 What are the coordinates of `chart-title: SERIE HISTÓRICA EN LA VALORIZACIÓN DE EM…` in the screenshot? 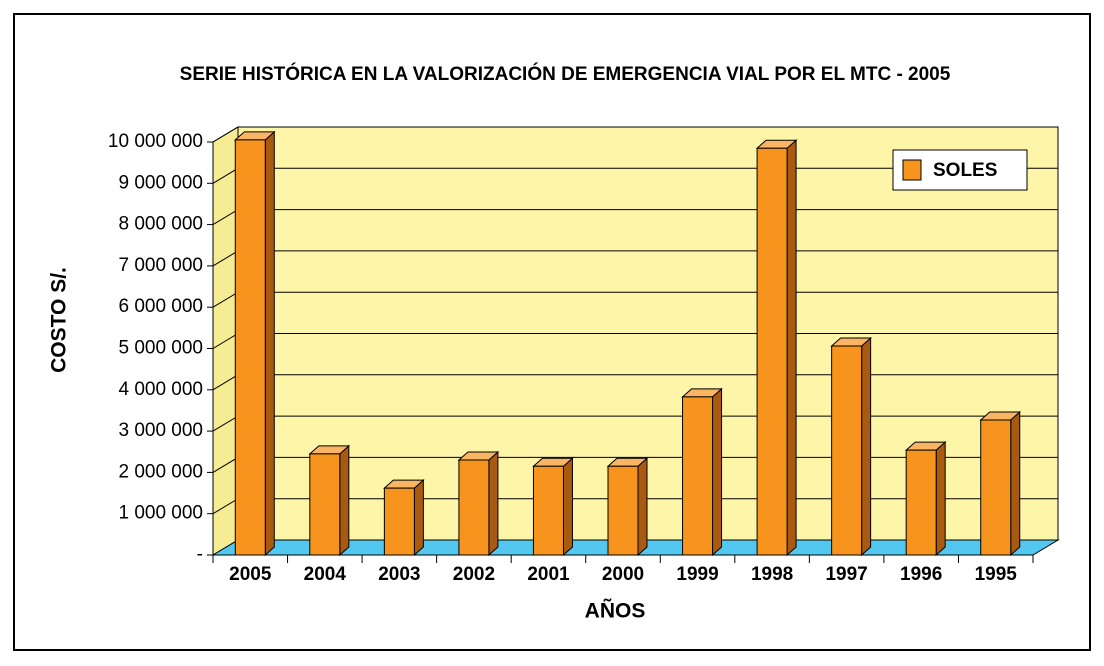 It's located at (565, 74).